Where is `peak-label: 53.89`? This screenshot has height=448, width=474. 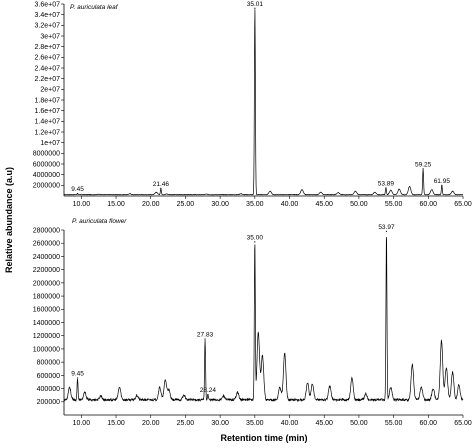 peak-label: 53.89 is located at coordinates (386, 184).